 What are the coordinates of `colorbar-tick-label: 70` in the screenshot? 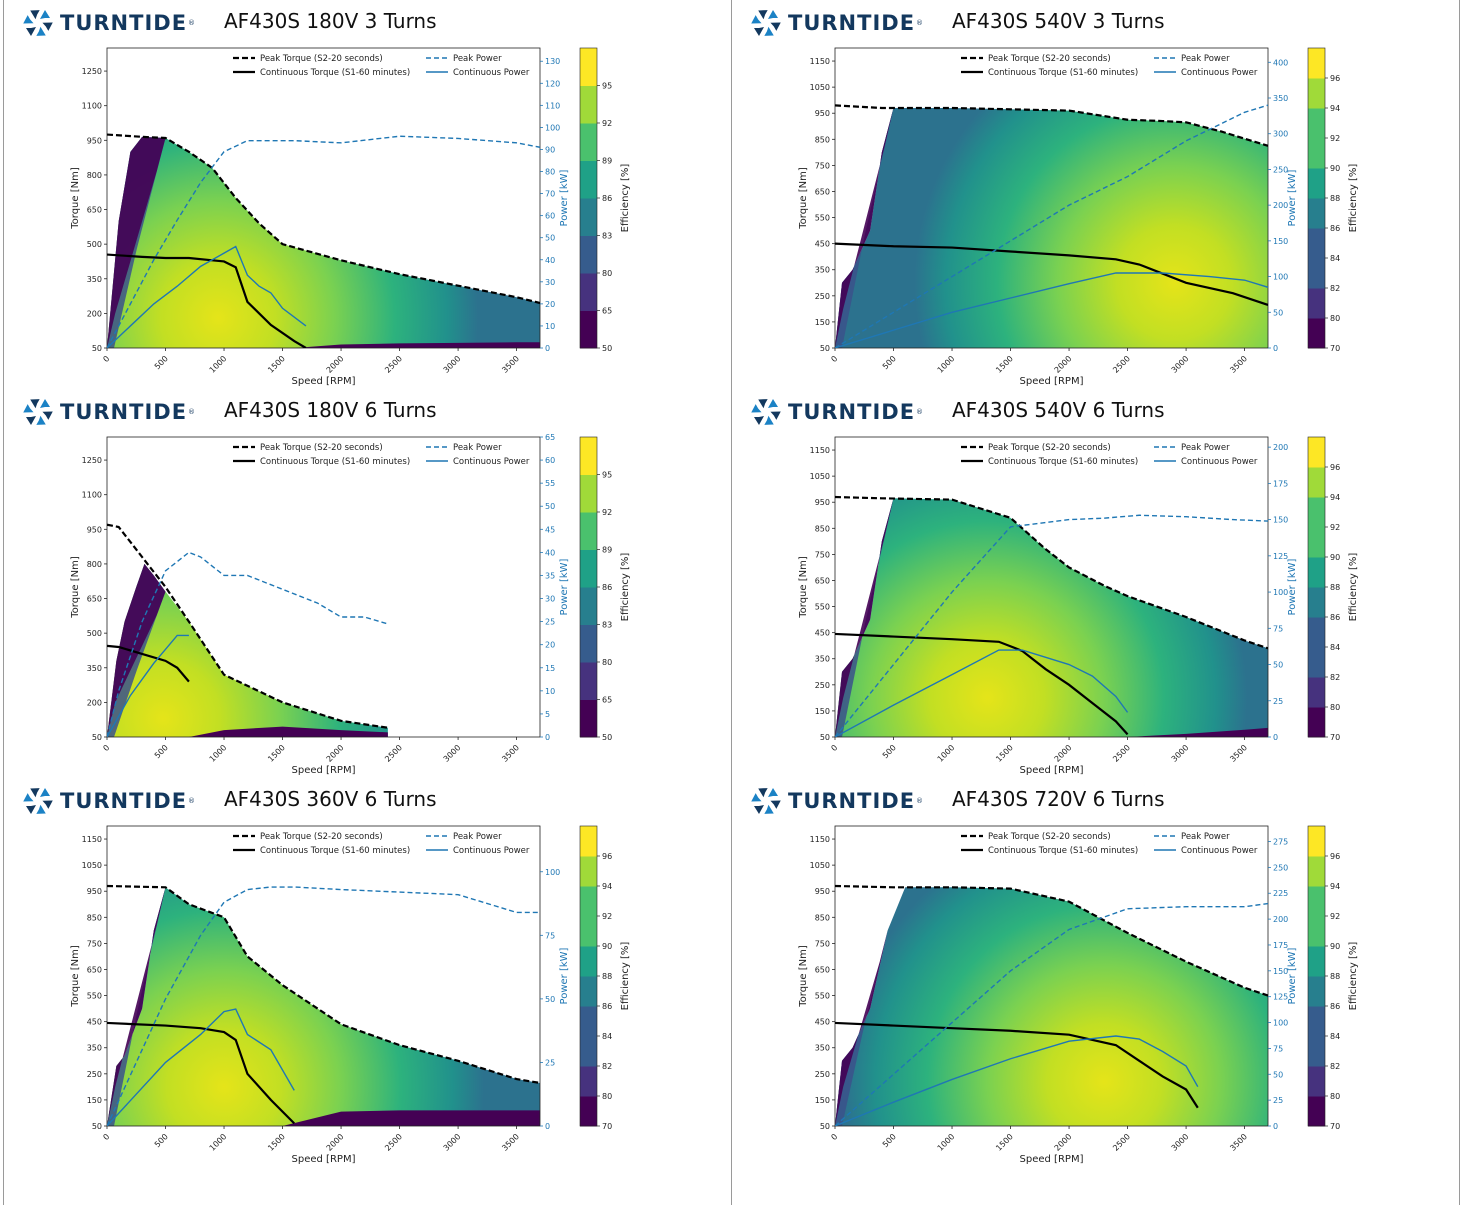 It's located at (1335, 348).